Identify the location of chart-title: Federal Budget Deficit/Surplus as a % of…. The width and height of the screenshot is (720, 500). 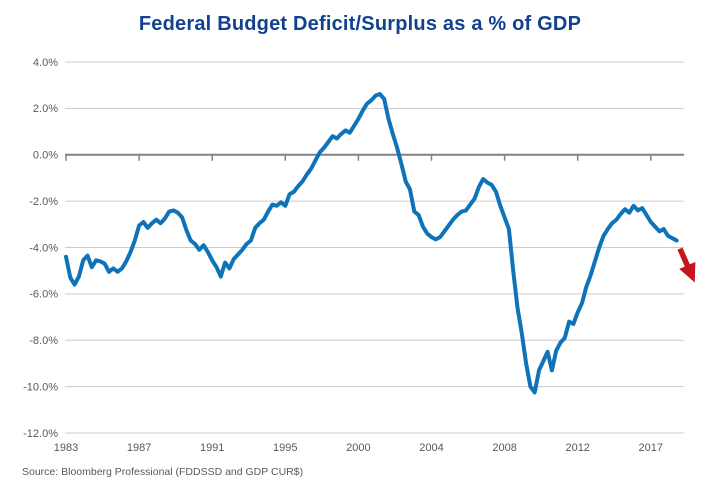
(360, 24).